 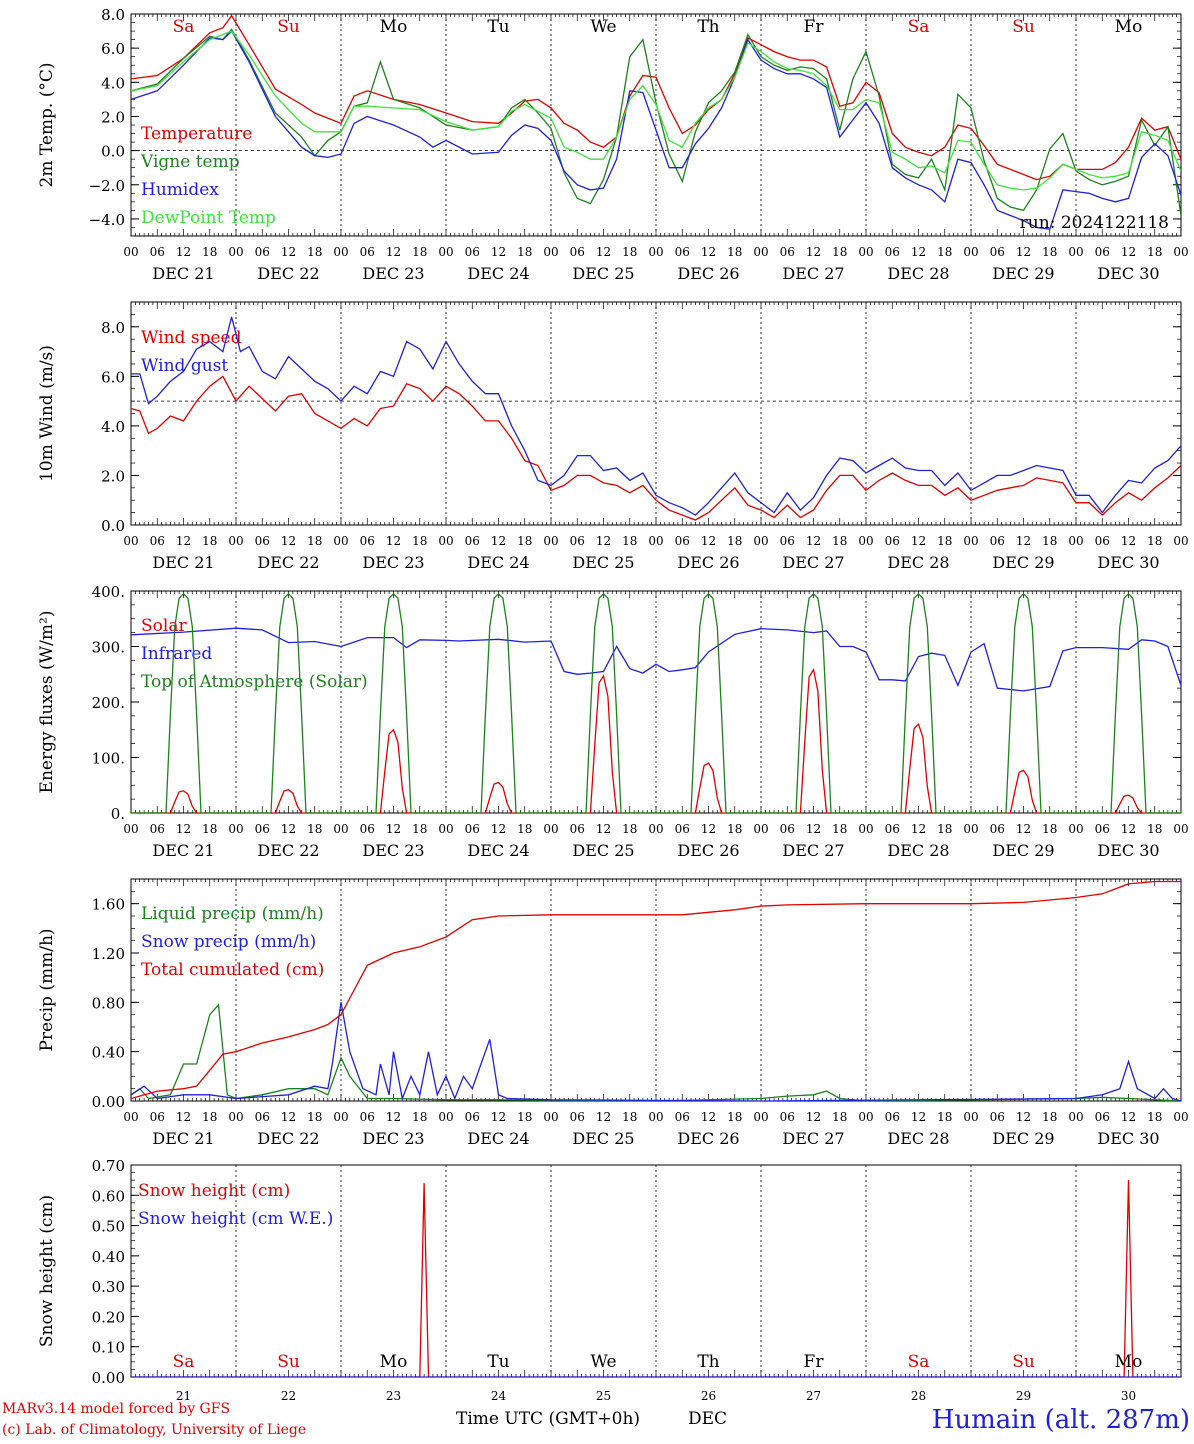 I want to click on y-axis-label: 10m Wind (m/s), so click(x=47, y=413).